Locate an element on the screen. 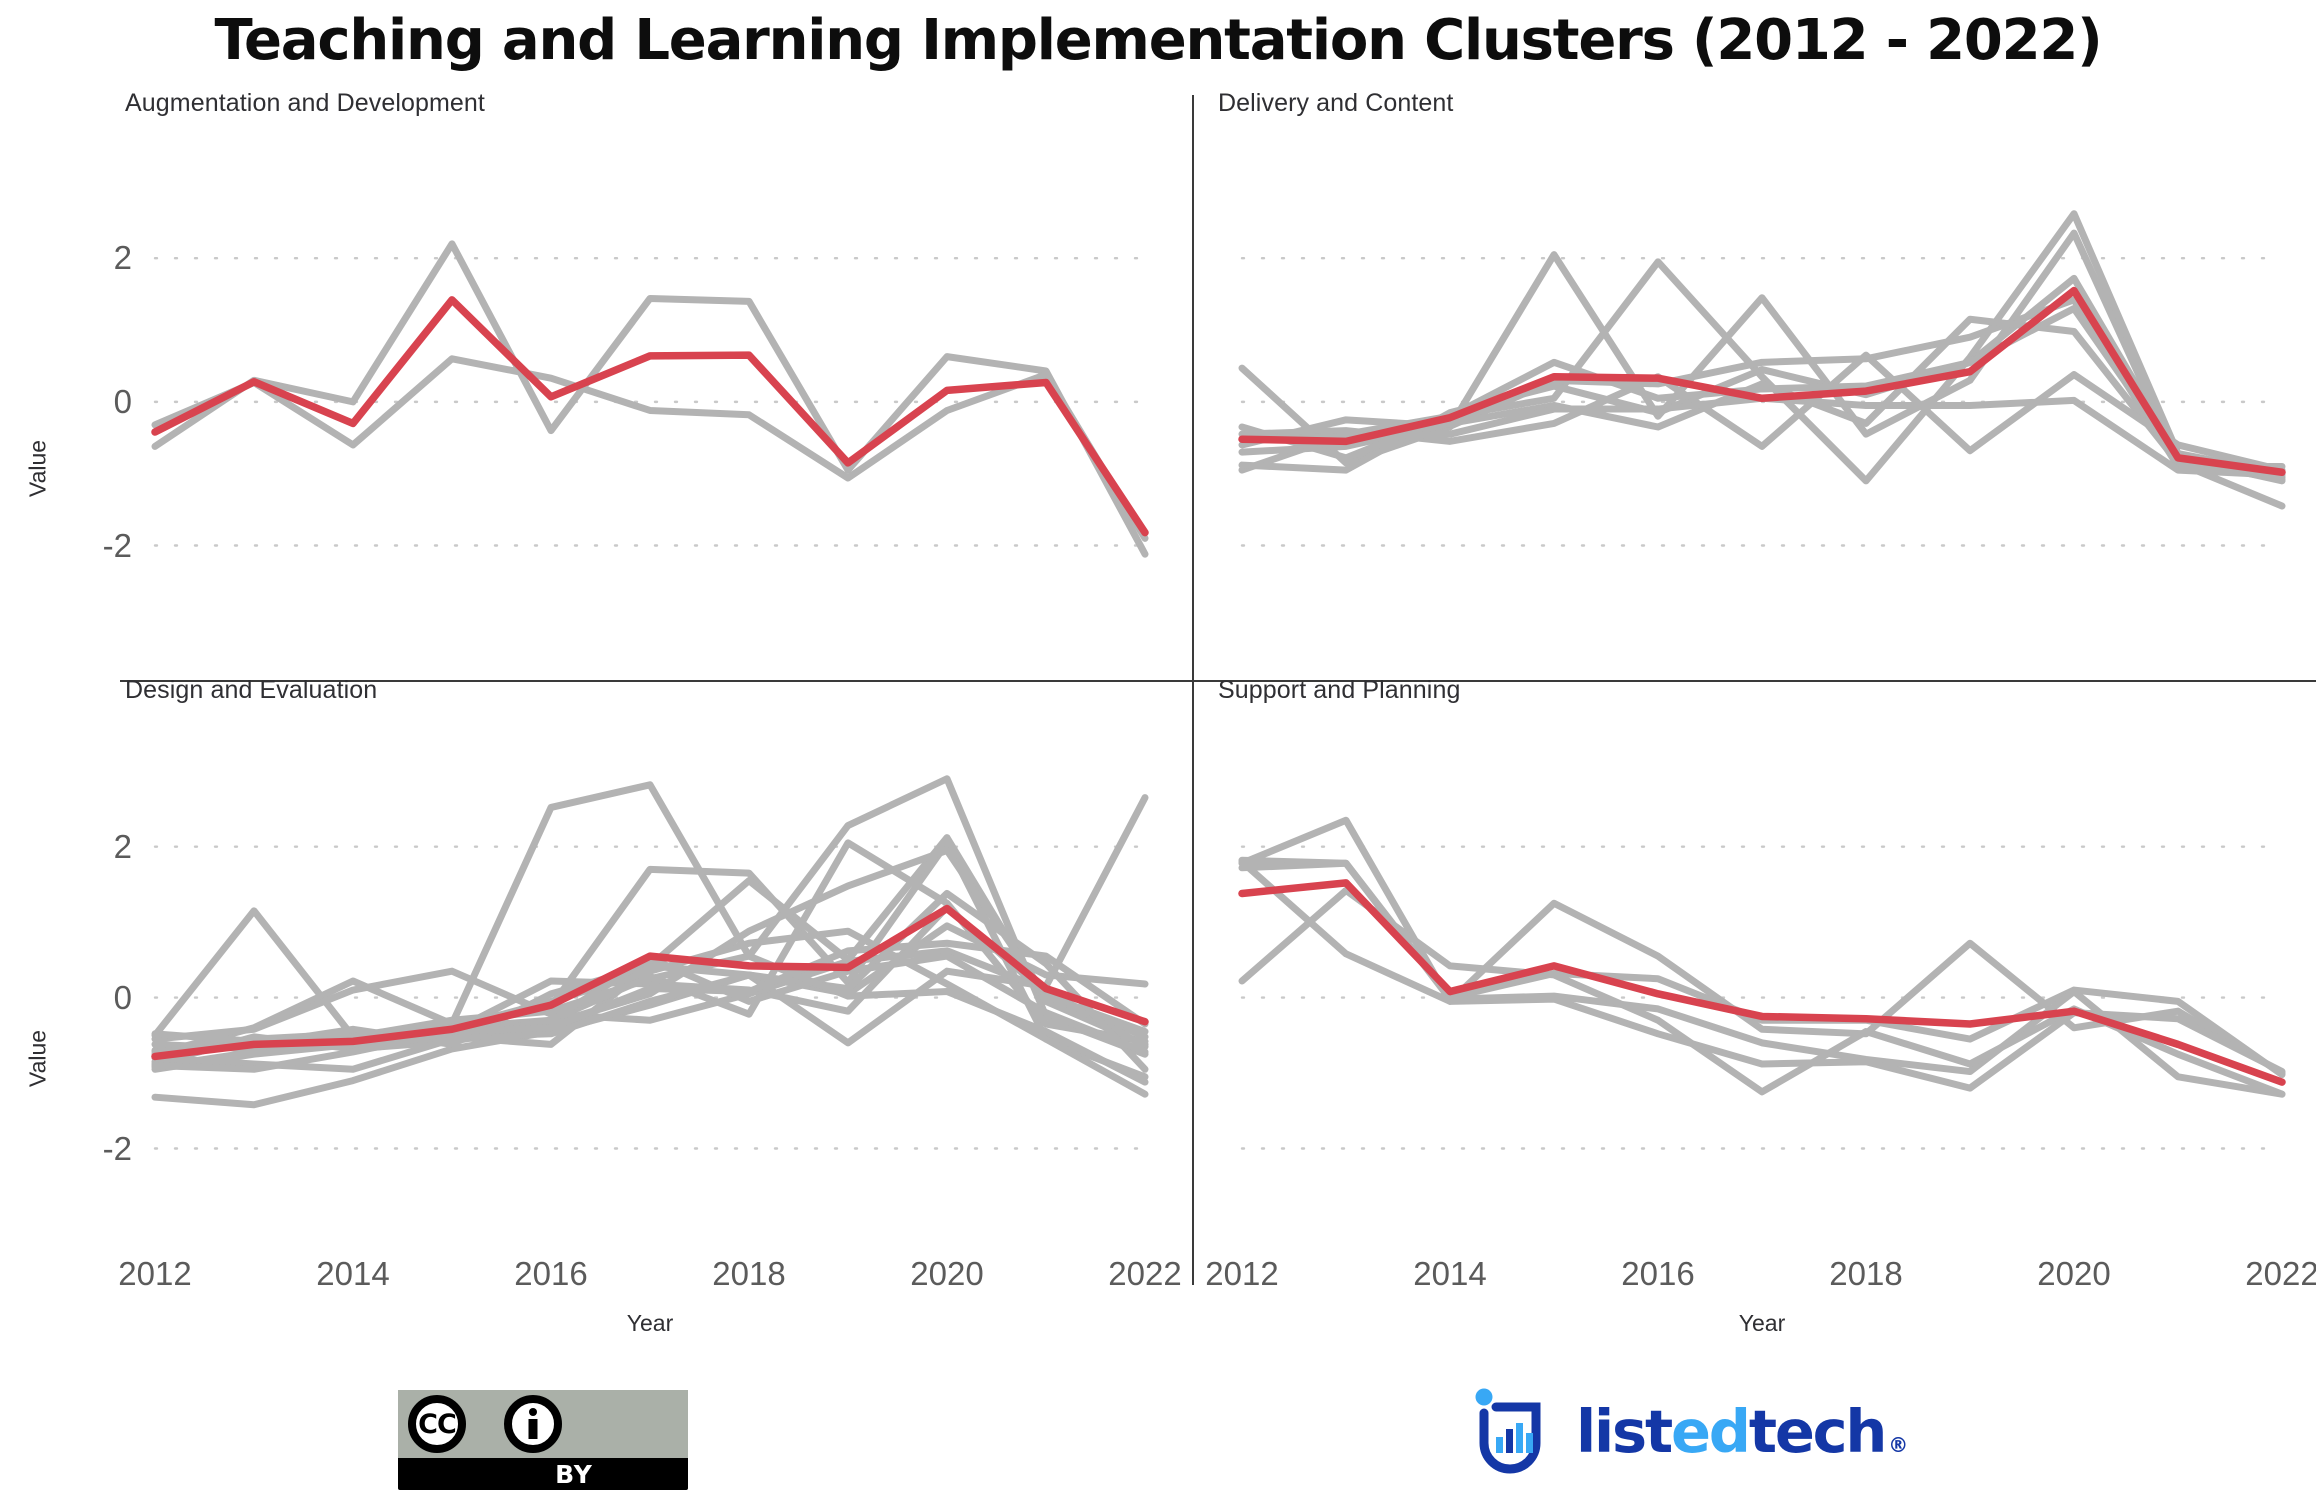 This screenshot has height=1497, width=2316. x-tick-label-3-5: 2022 is located at coordinates (2280, 1273).